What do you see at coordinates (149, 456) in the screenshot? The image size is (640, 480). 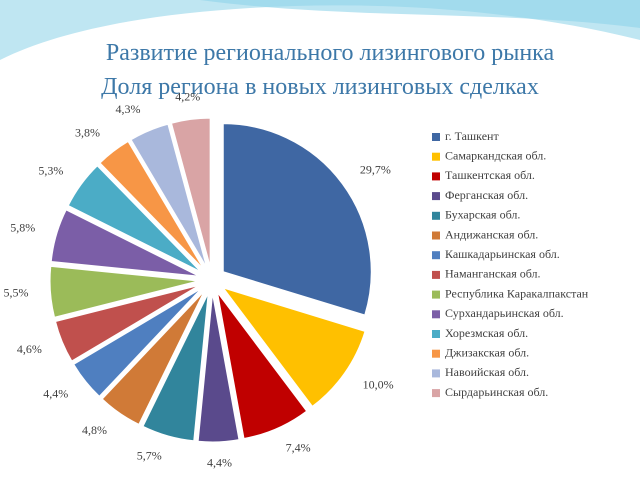 I see `data-label: 5,7%` at bounding box center [149, 456].